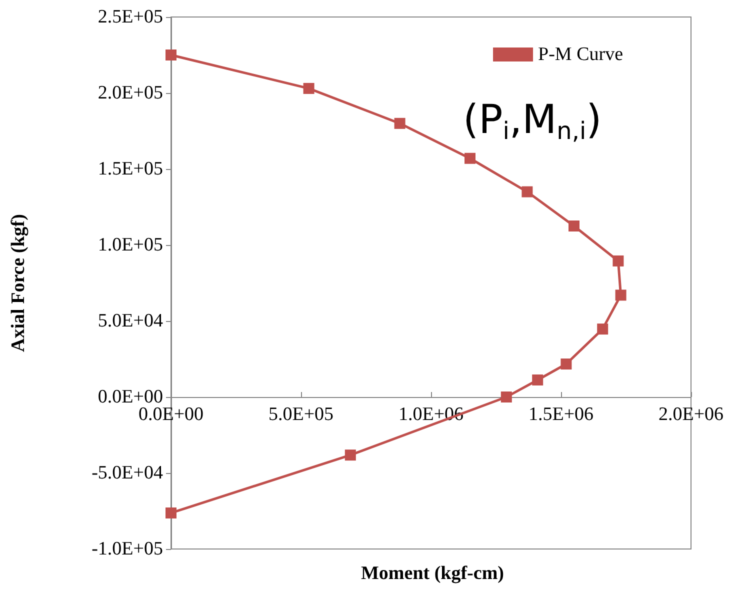 This screenshot has height=589, width=738. What do you see at coordinates (691, 414) in the screenshot?
I see `x-tick-label: 2.0E+06` at bounding box center [691, 414].